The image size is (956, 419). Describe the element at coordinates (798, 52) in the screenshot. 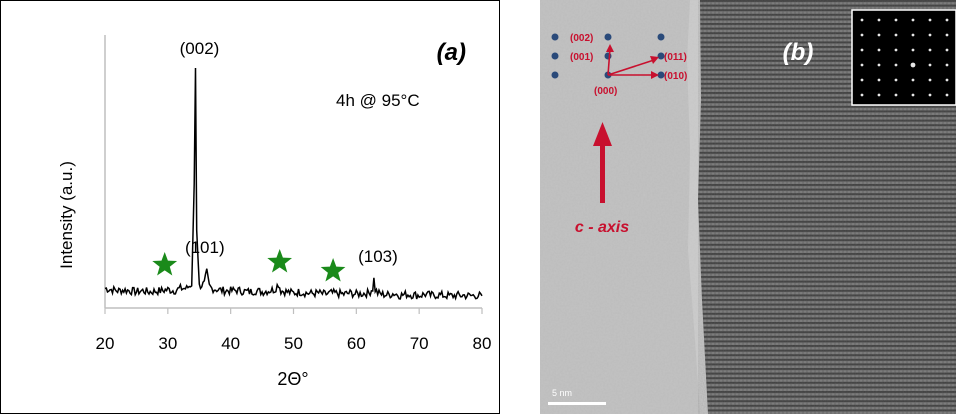

I see `panel-b-label: (b)` at that location.